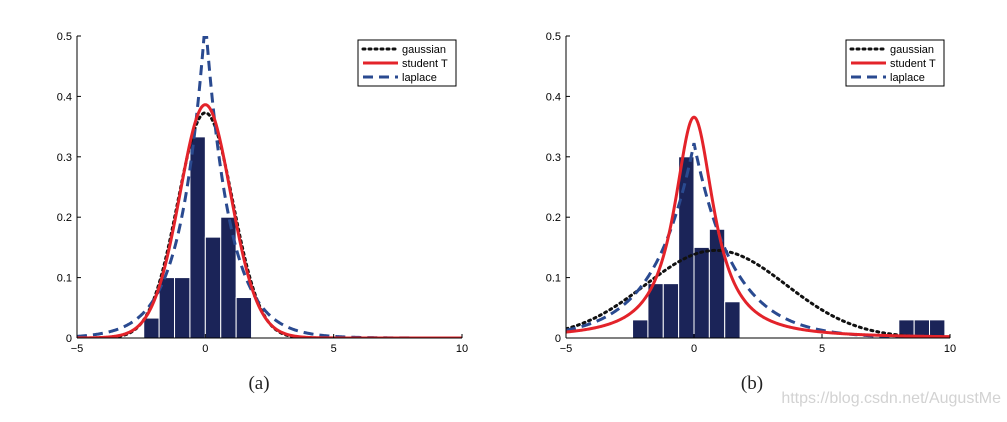  I want to click on gaussian-curve, so click(758, 293).